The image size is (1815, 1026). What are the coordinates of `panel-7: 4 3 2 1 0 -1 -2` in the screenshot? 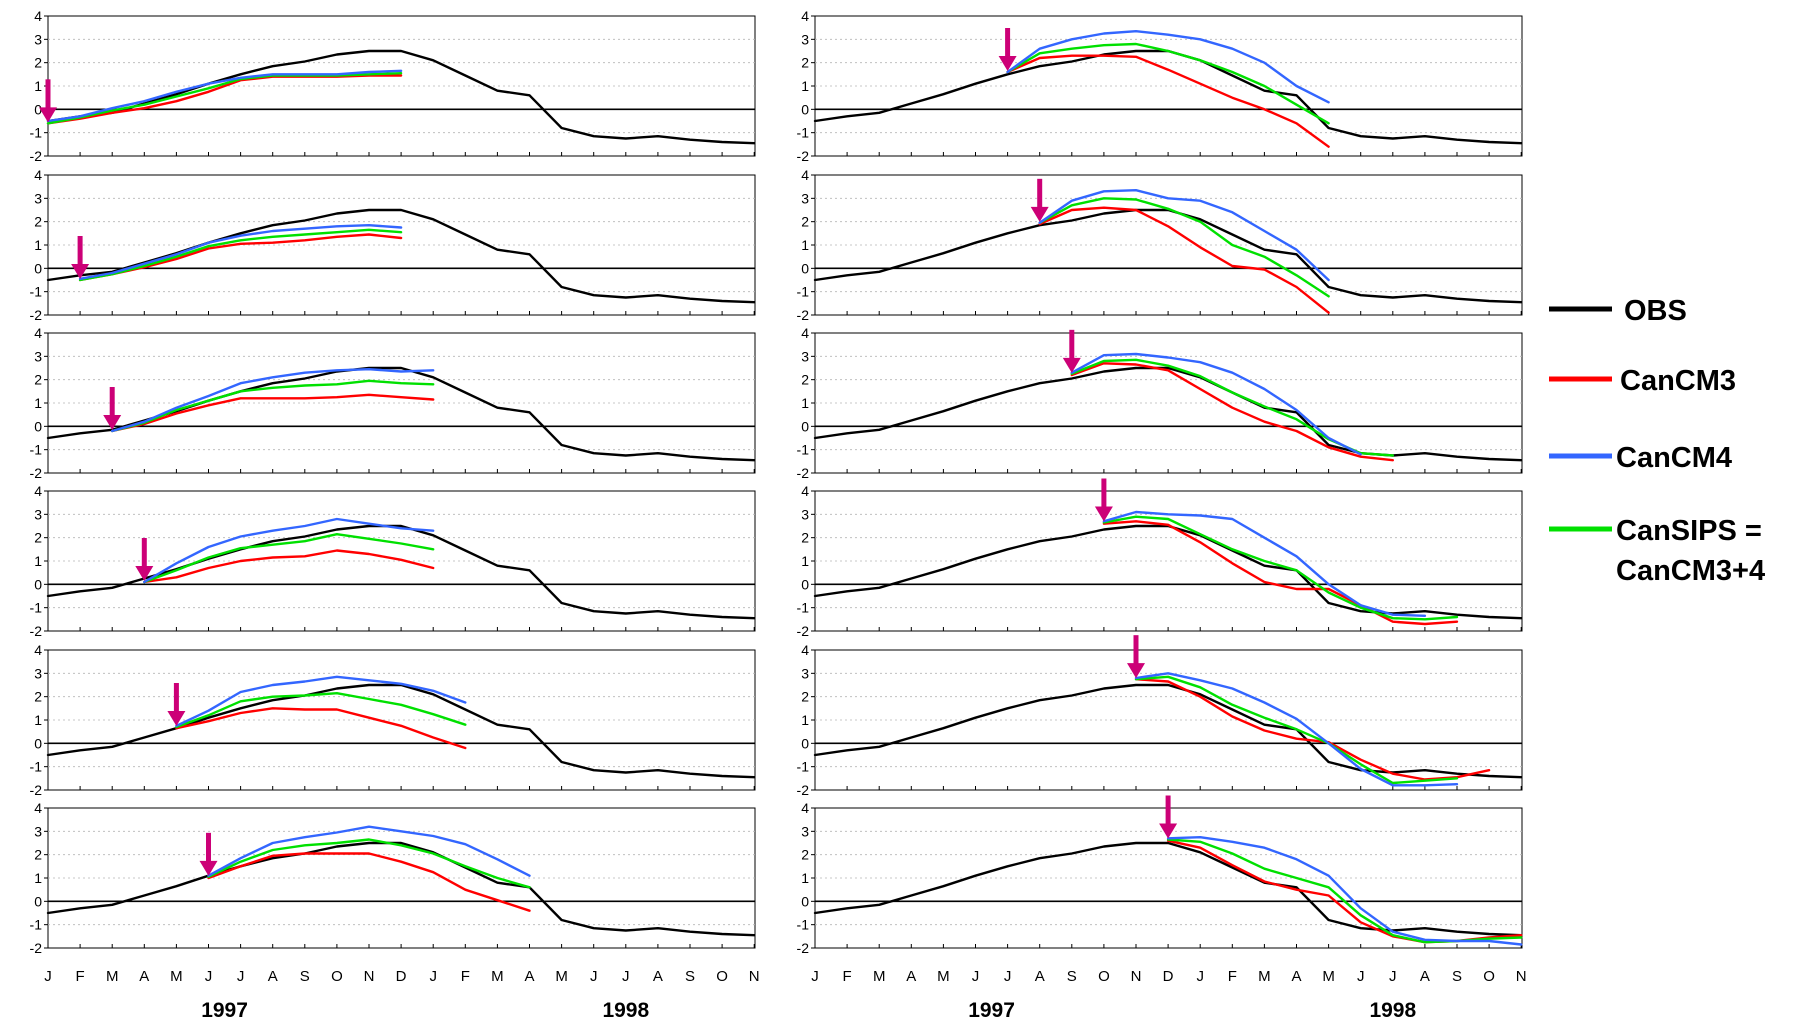 It's located at (1160, 86).